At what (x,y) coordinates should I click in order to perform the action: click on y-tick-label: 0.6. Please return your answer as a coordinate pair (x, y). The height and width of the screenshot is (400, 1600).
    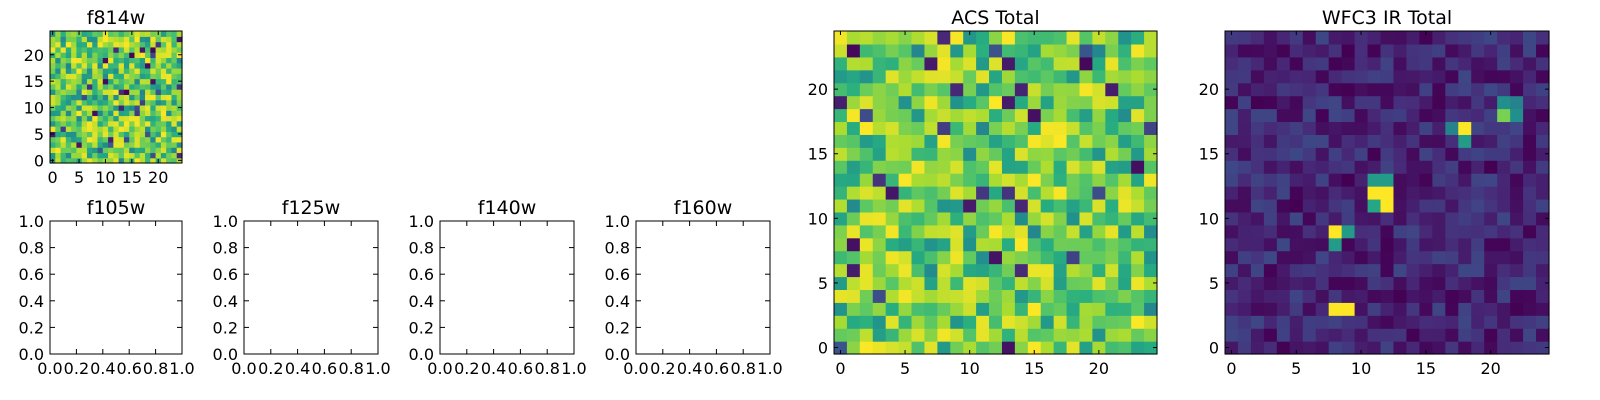
    Looking at the image, I should click on (617, 274).